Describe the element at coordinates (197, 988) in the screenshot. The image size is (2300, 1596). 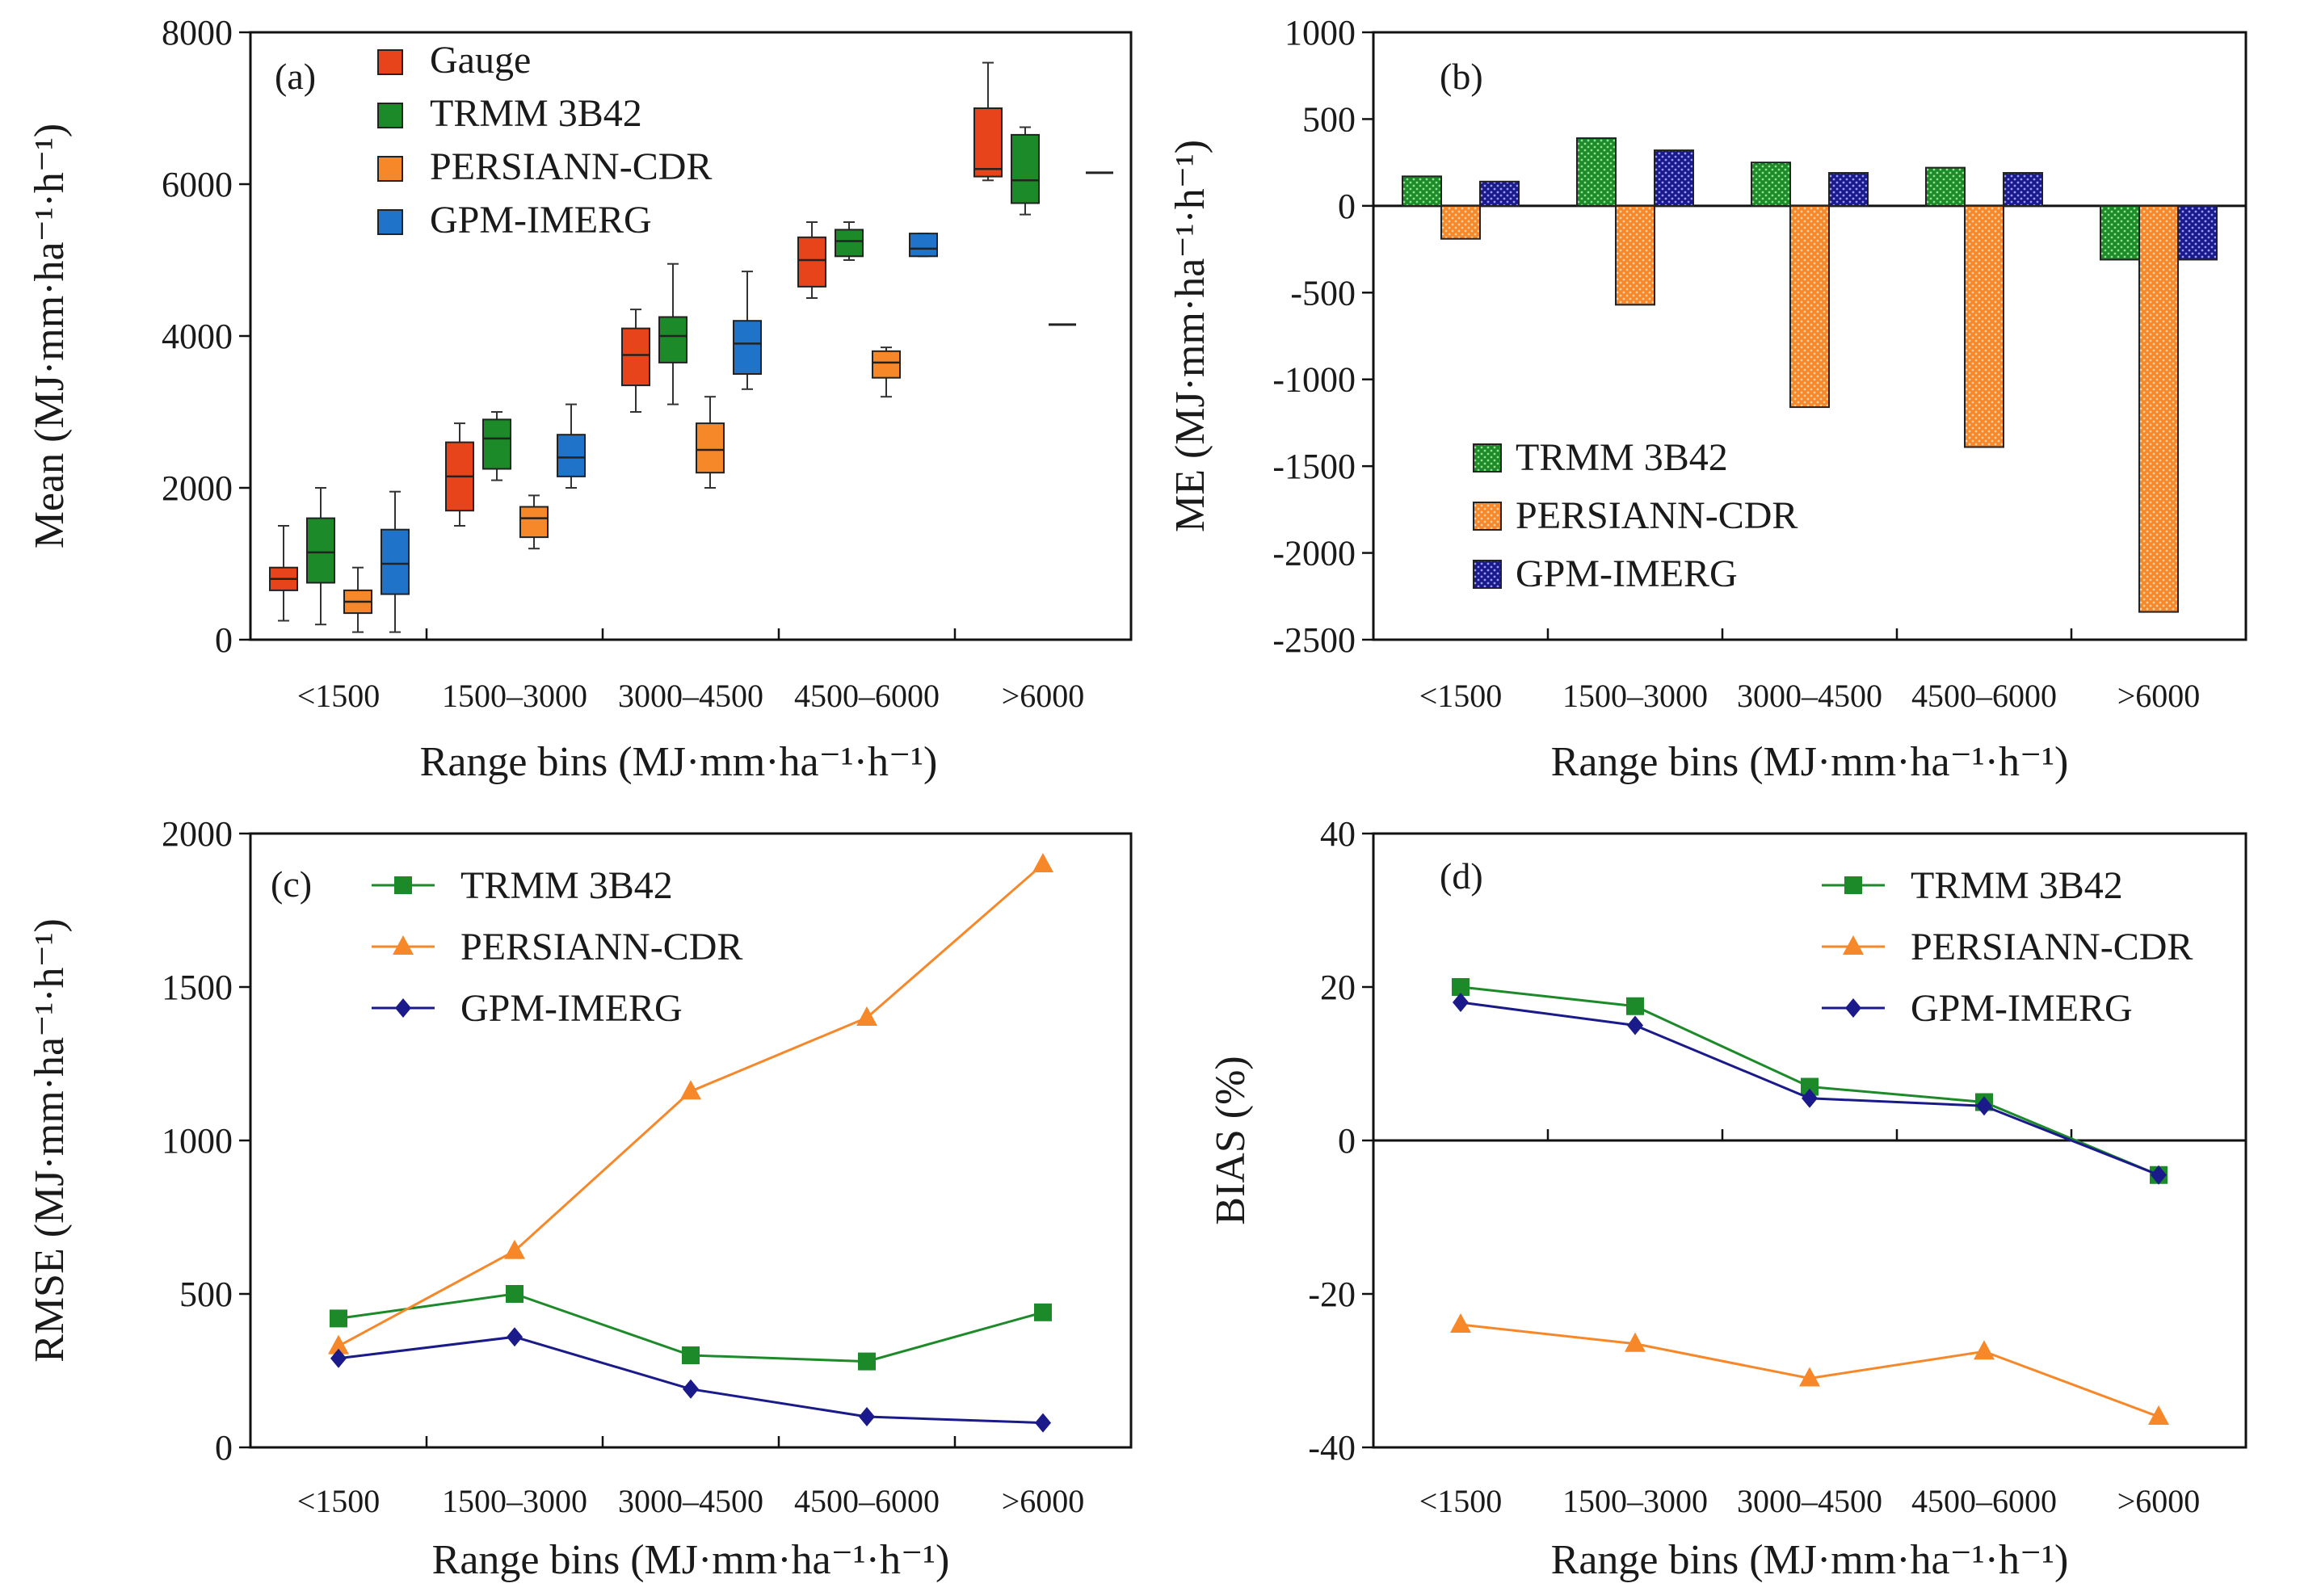
I see `y-tick-label: 1500` at that location.